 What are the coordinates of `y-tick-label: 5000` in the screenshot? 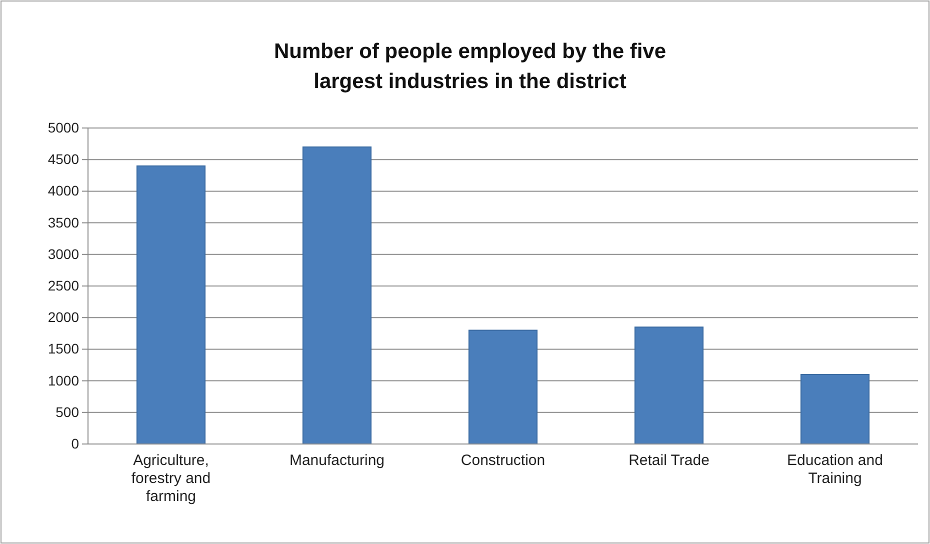 It's located at (64, 127).